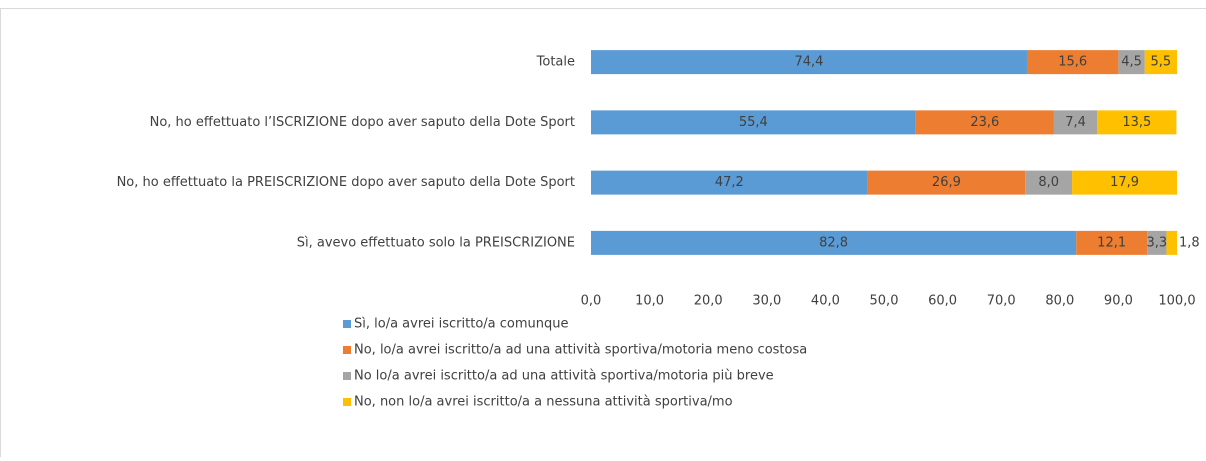  Describe the element at coordinates (1048, 182) in the screenshot. I see `data-label: 8,0` at that location.